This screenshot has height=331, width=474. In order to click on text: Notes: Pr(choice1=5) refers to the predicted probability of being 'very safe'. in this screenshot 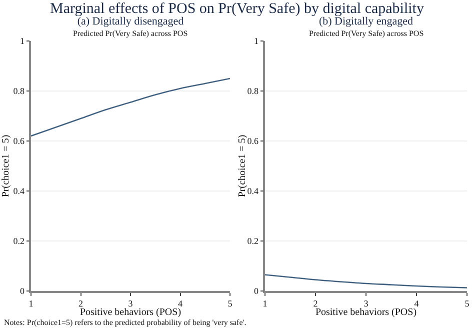, I will do `click(125, 322)`.